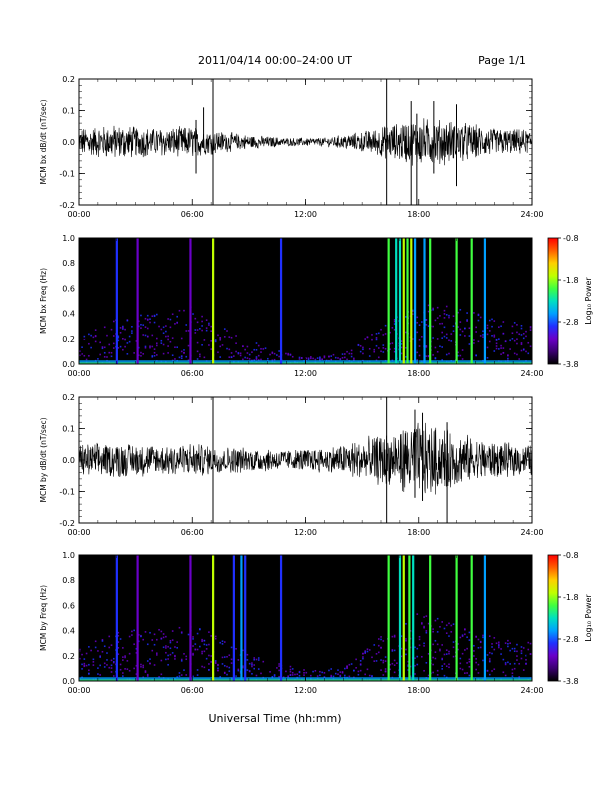 The image size is (612, 796). I want to click on y-tick-label: 0.0, so click(68, 364).